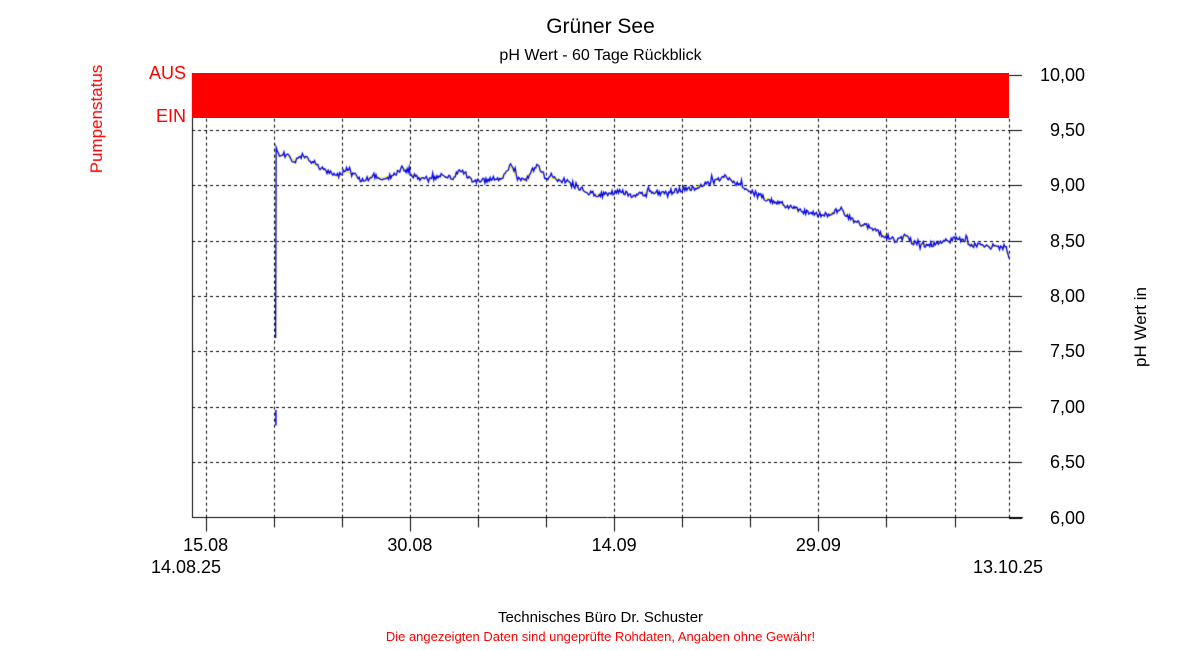 Image resolution: width=1200 pixels, height=650 pixels. Describe the element at coordinates (1067, 185) in the screenshot. I see `y-tick-label: 9,00` at that location.